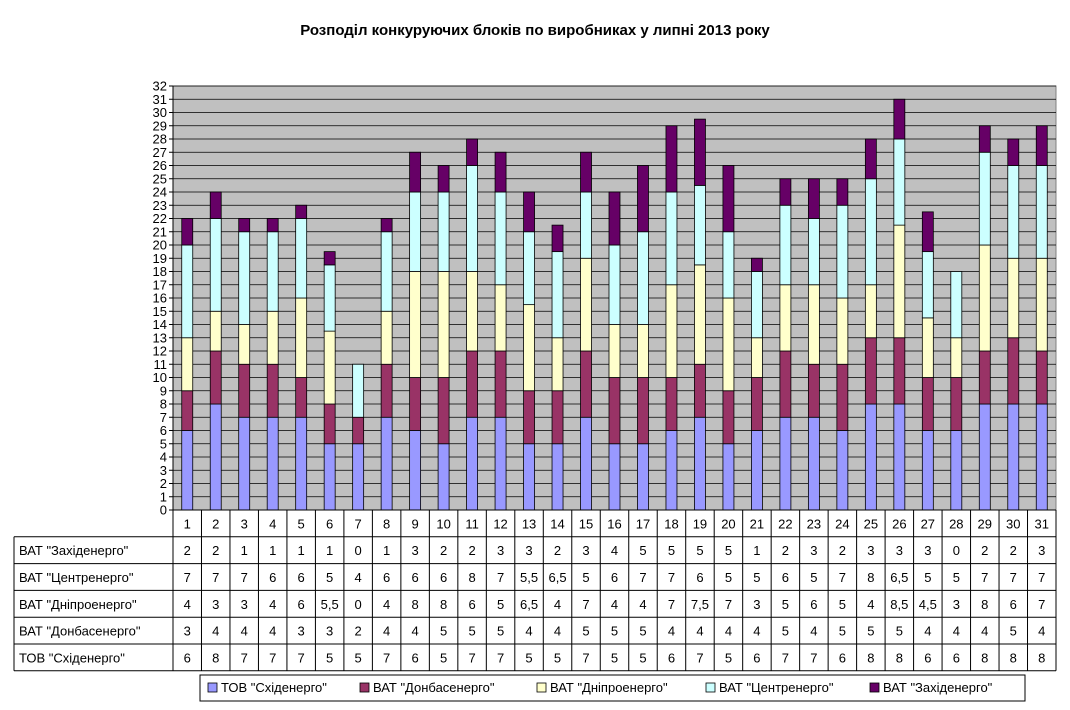 Image resolution: width=1070 pixels, height=710 pixels. Describe the element at coordinates (160, 284) in the screenshot. I see `y-tick-label: 17` at that location.